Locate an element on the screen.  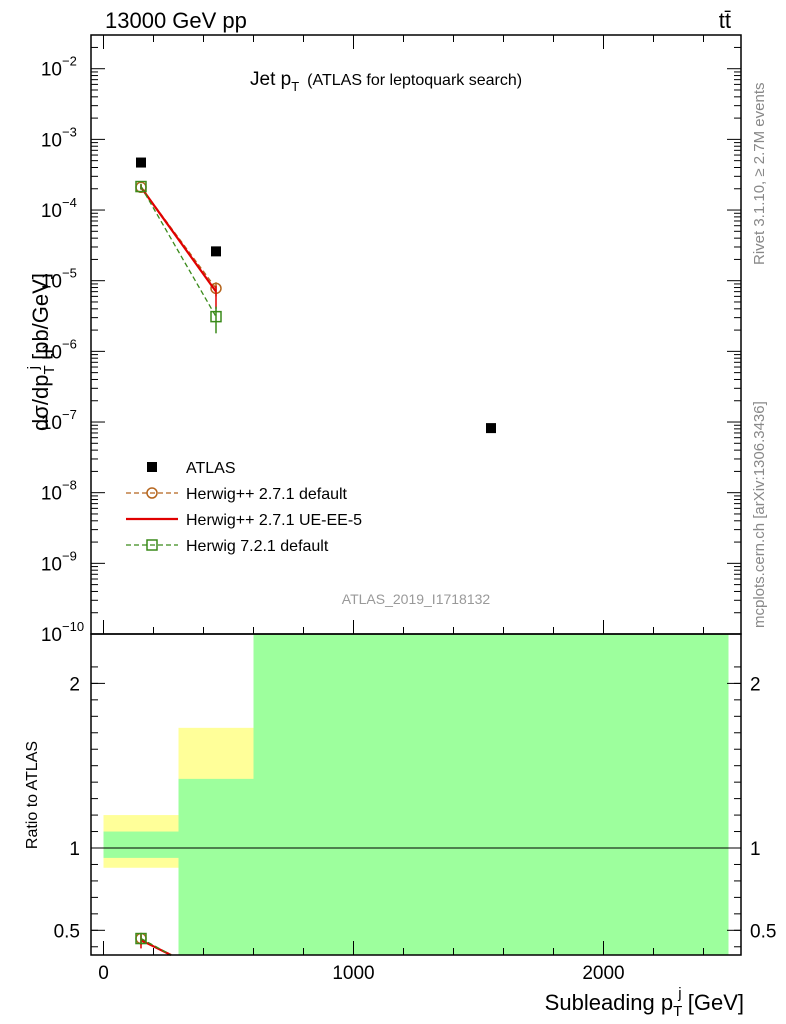
y-tick-label-7: 10 is located at coordinates (51, 140).